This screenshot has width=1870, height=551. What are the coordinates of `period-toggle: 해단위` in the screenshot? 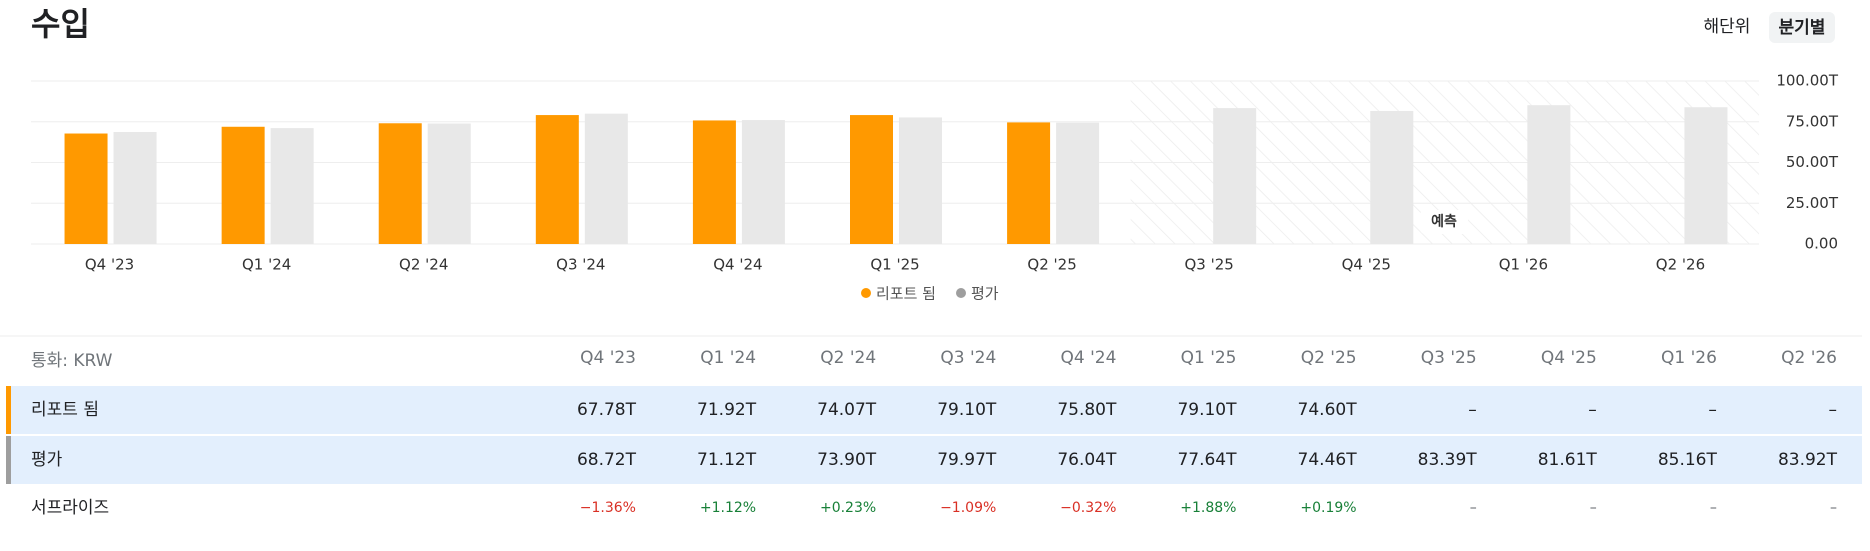 It's located at (1727, 27).